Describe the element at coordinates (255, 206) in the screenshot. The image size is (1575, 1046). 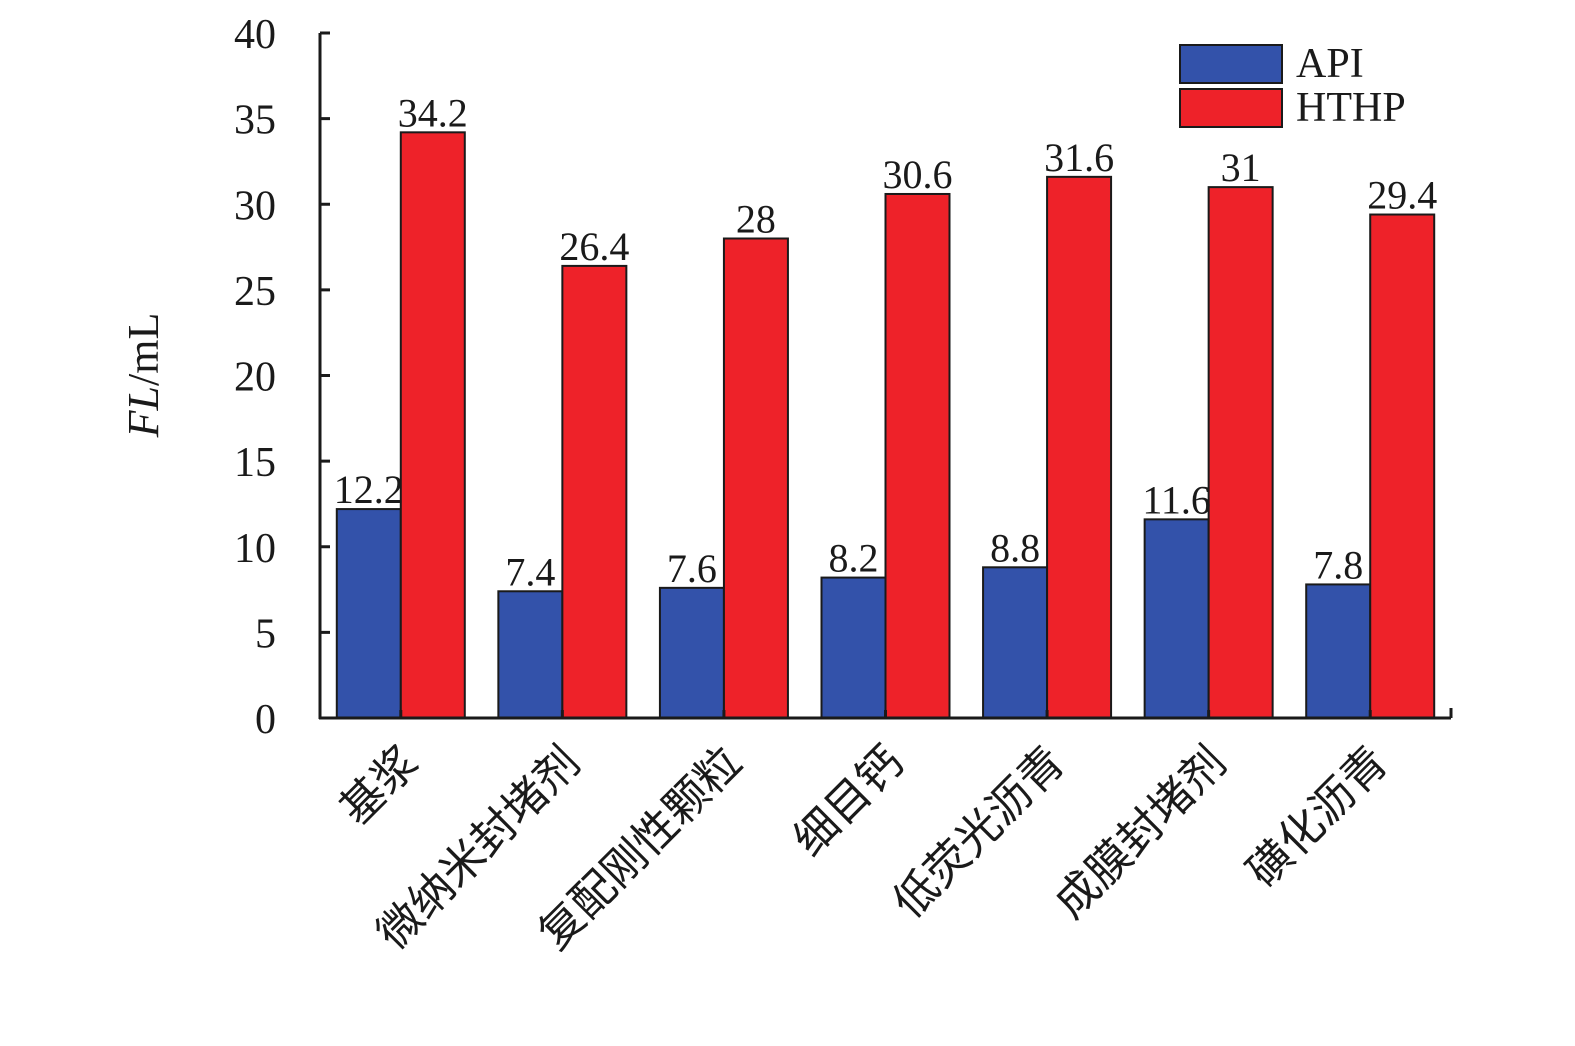
I see `y-tick-label-30: 30` at that location.